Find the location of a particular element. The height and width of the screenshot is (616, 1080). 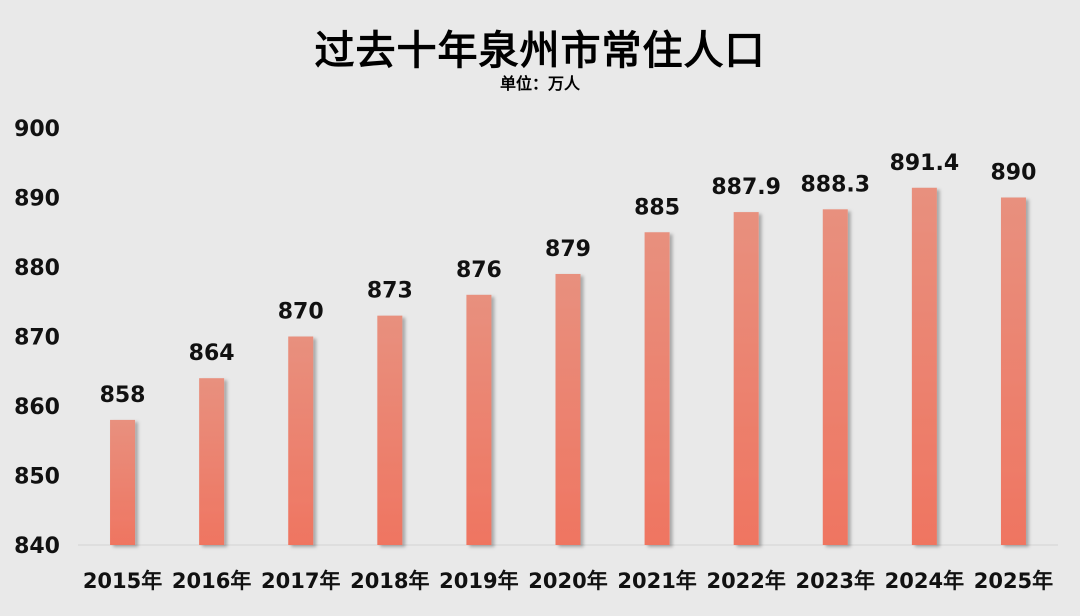

x-tick-label: 2020年 is located at coordinates (567, 581).